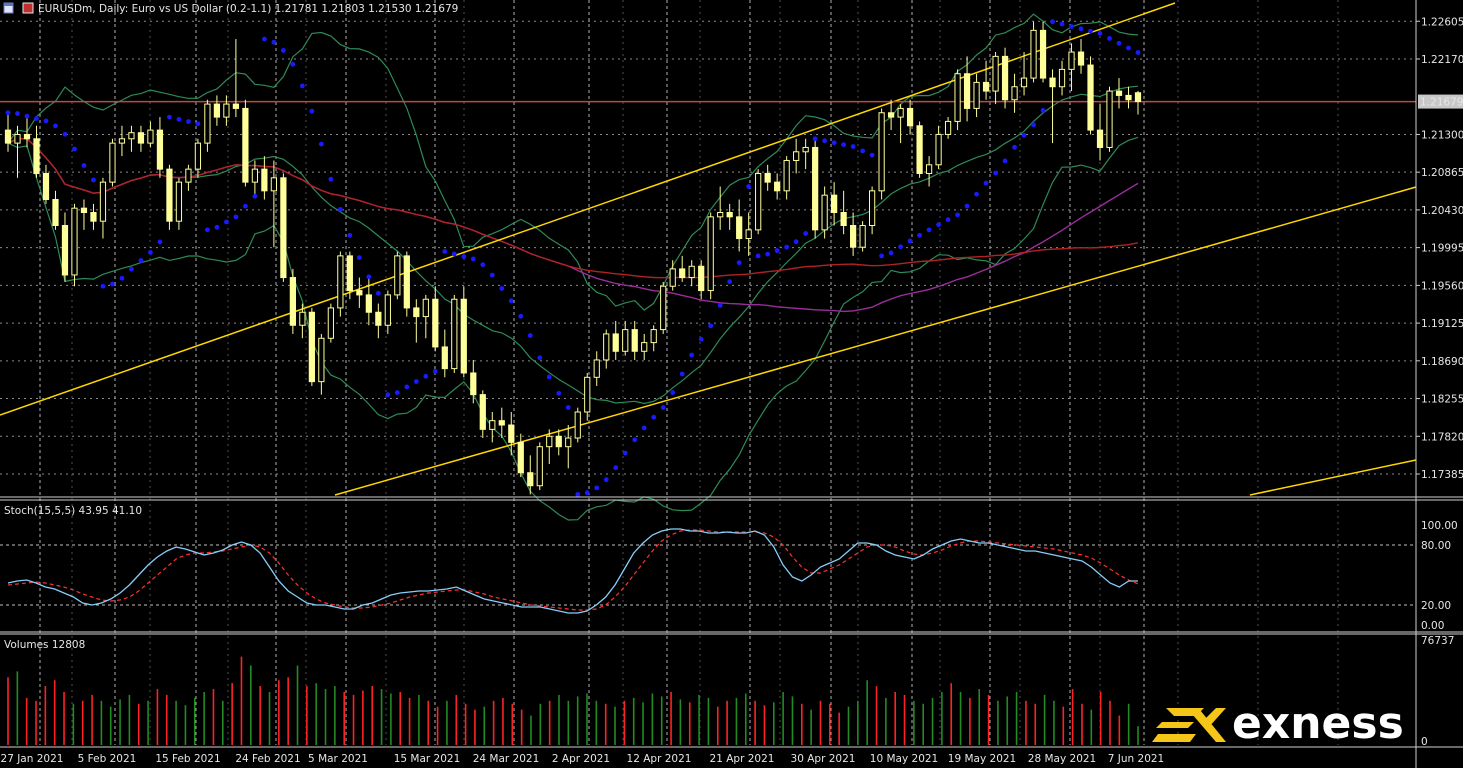  I want to click on x-tick-label: 24 Feb 2021, so click(267, 759).